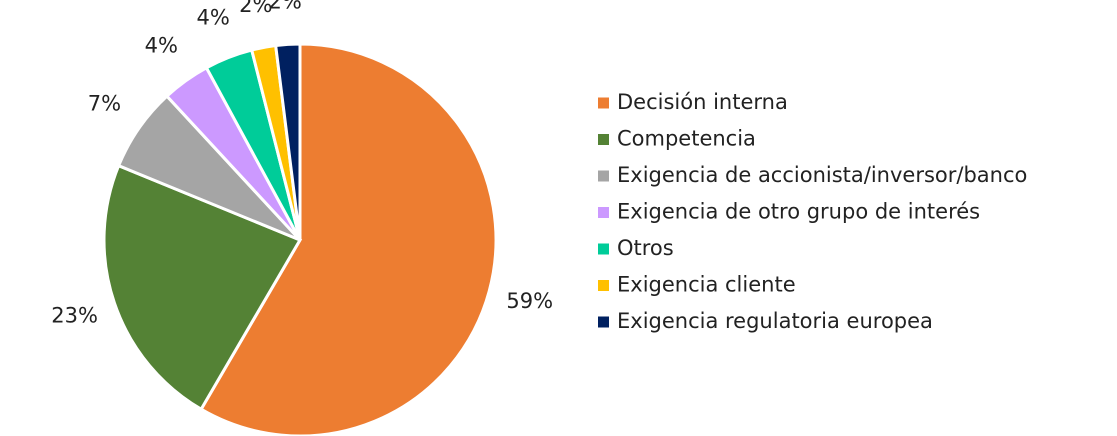 The image size is (1117, 436). Describe the element at coordinates (702, 102) in the screenshot. I see `legend-label: Decisión interna` at that location.